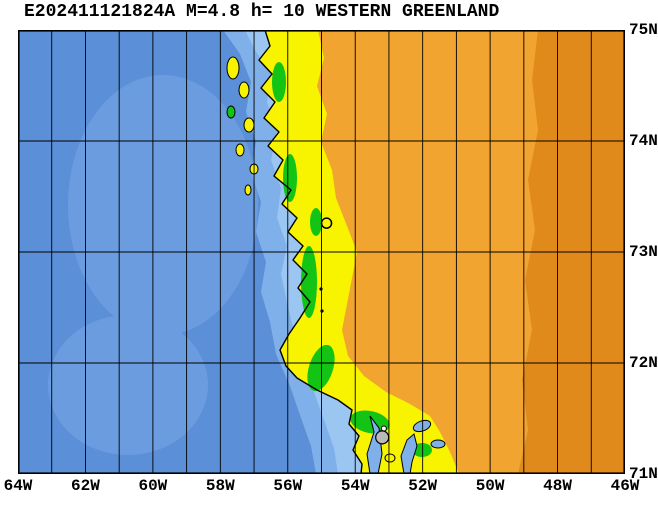 This screenshot has width=658, height=505. What do you see at coordinates (355, 486) in the screenshot?
I see `lon-tick-label: 54W` at bounding box center [355, 486].